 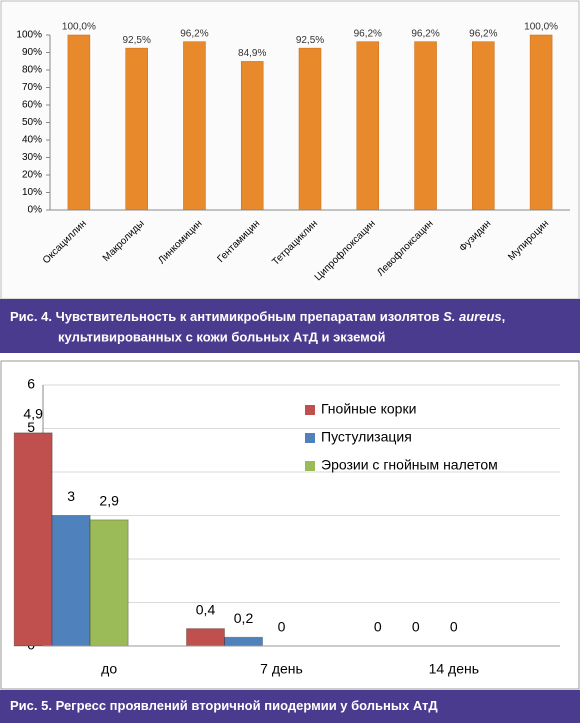 I want to click on legend-label: Пустулизация, so click(x=366, y=437).